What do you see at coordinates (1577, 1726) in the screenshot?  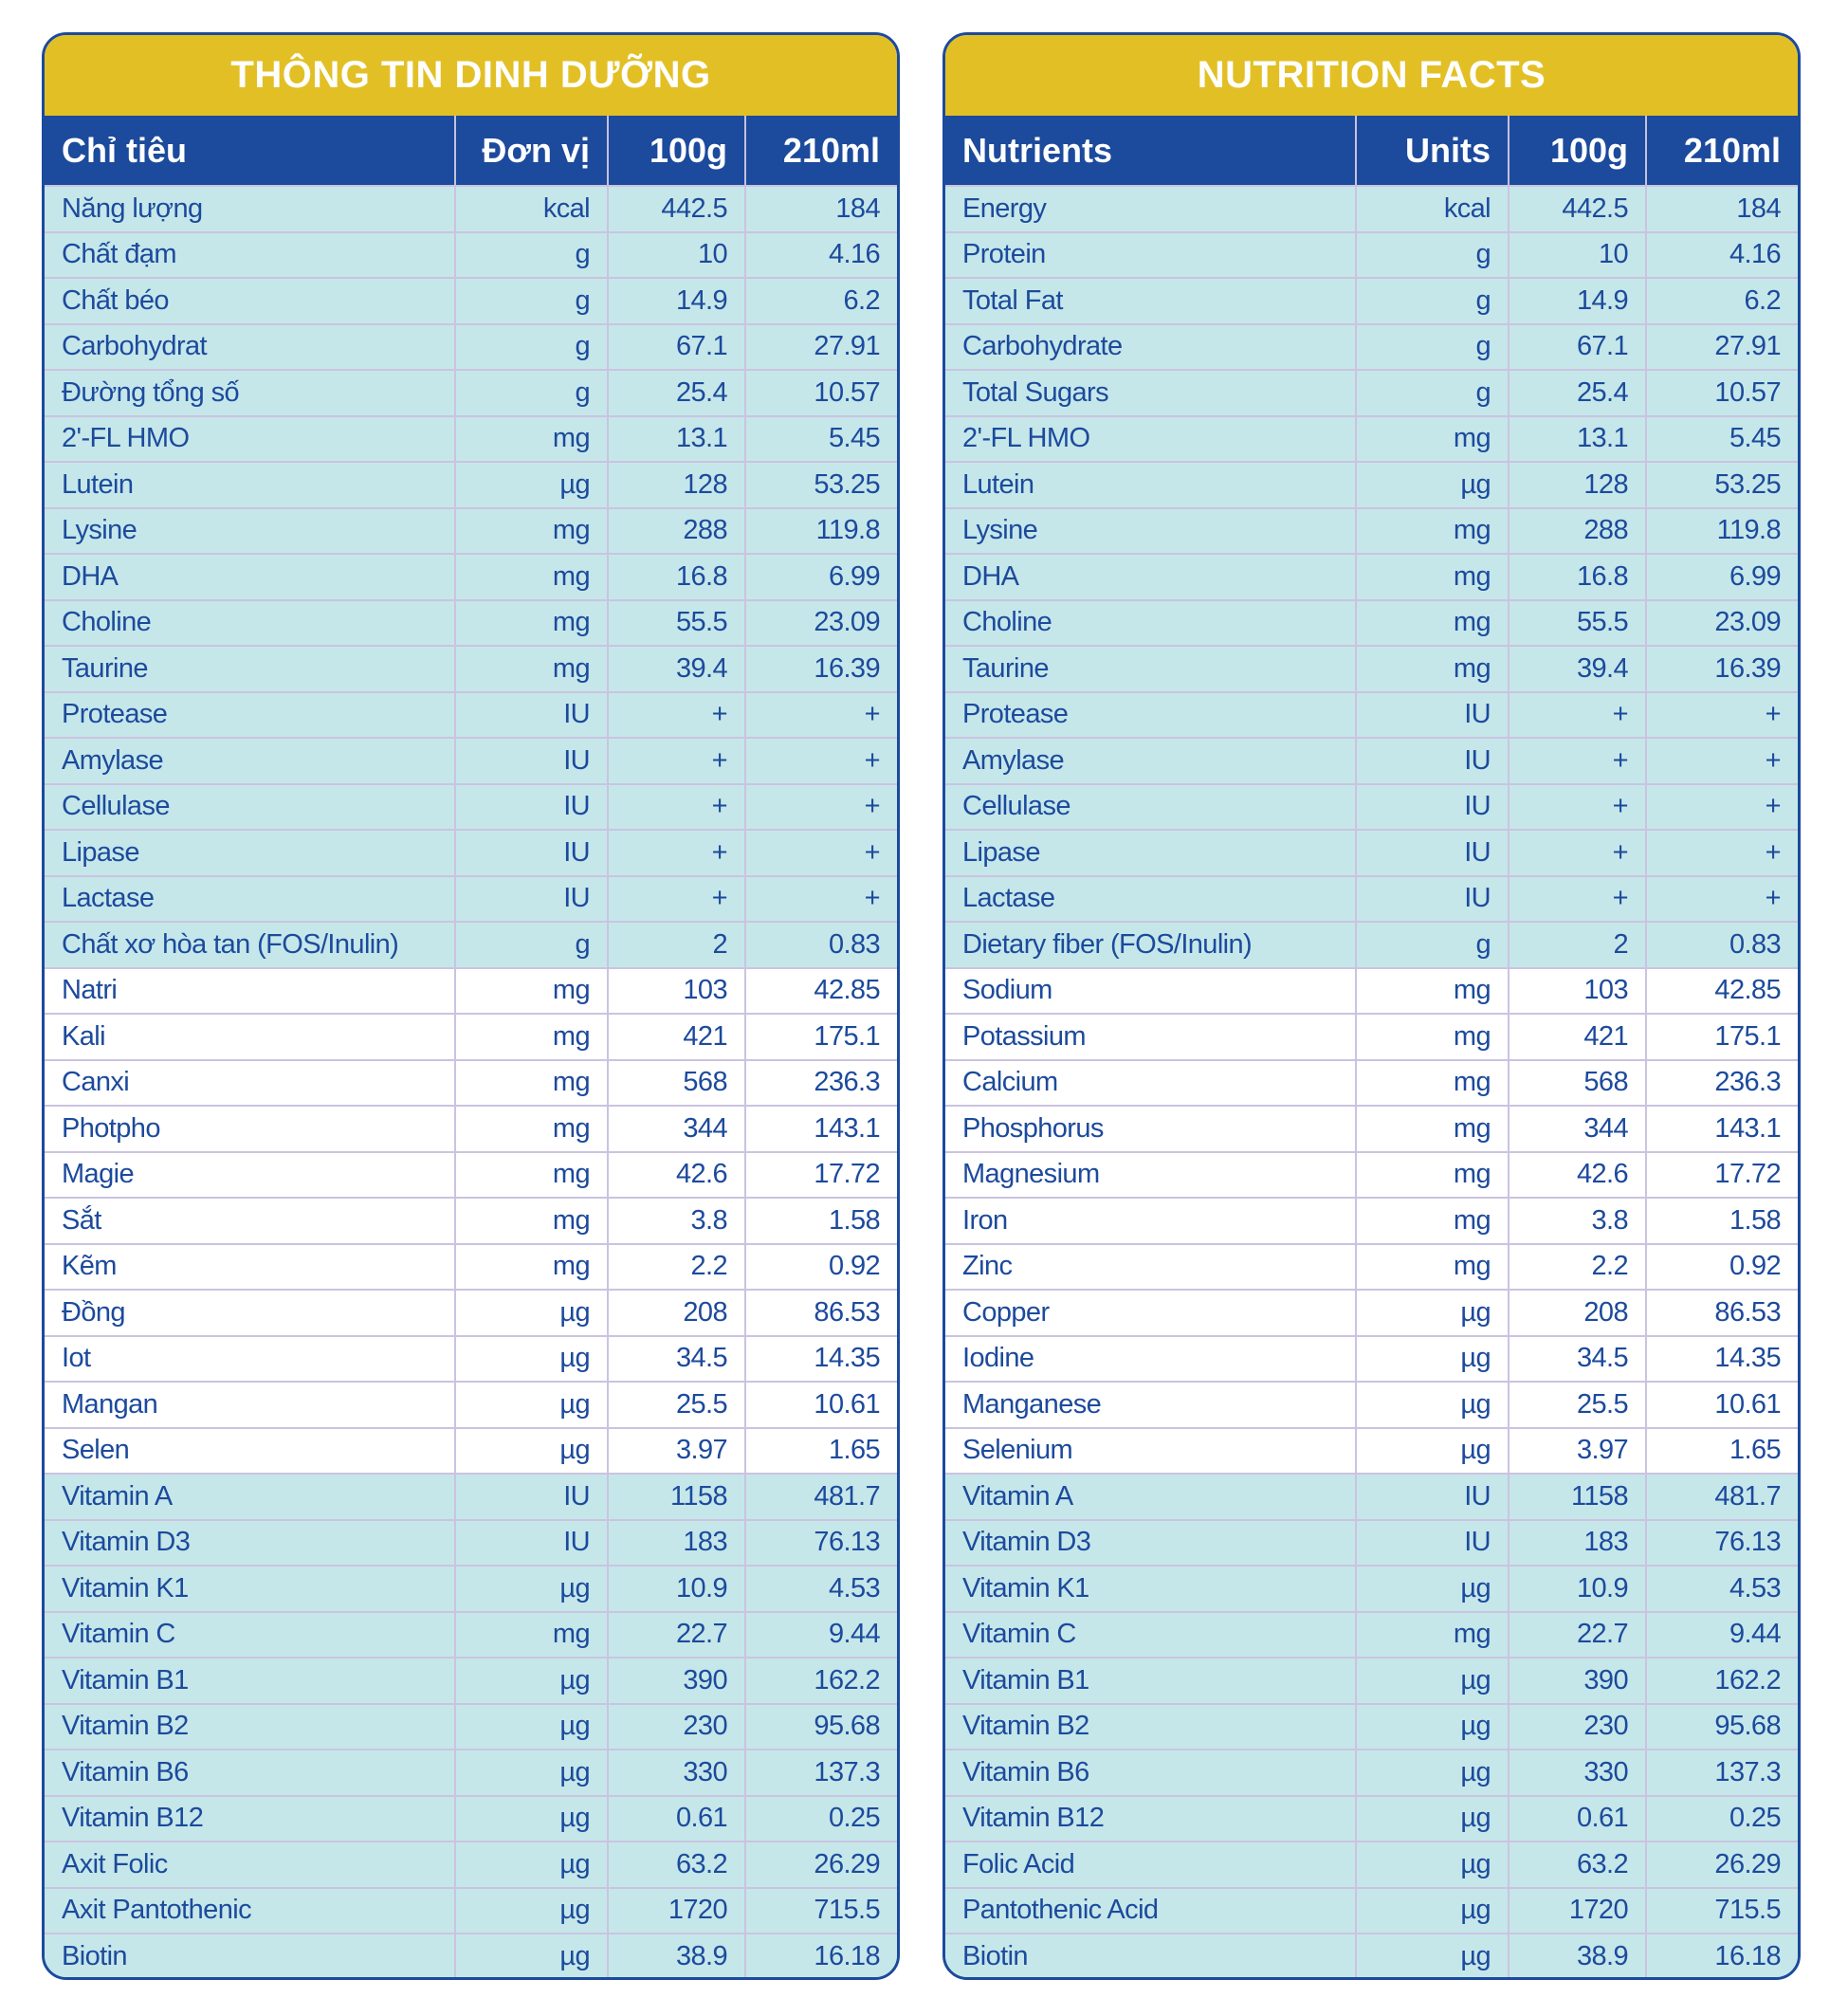 I see `value-per-100g: 230` at bounding box center [1577, 1726].